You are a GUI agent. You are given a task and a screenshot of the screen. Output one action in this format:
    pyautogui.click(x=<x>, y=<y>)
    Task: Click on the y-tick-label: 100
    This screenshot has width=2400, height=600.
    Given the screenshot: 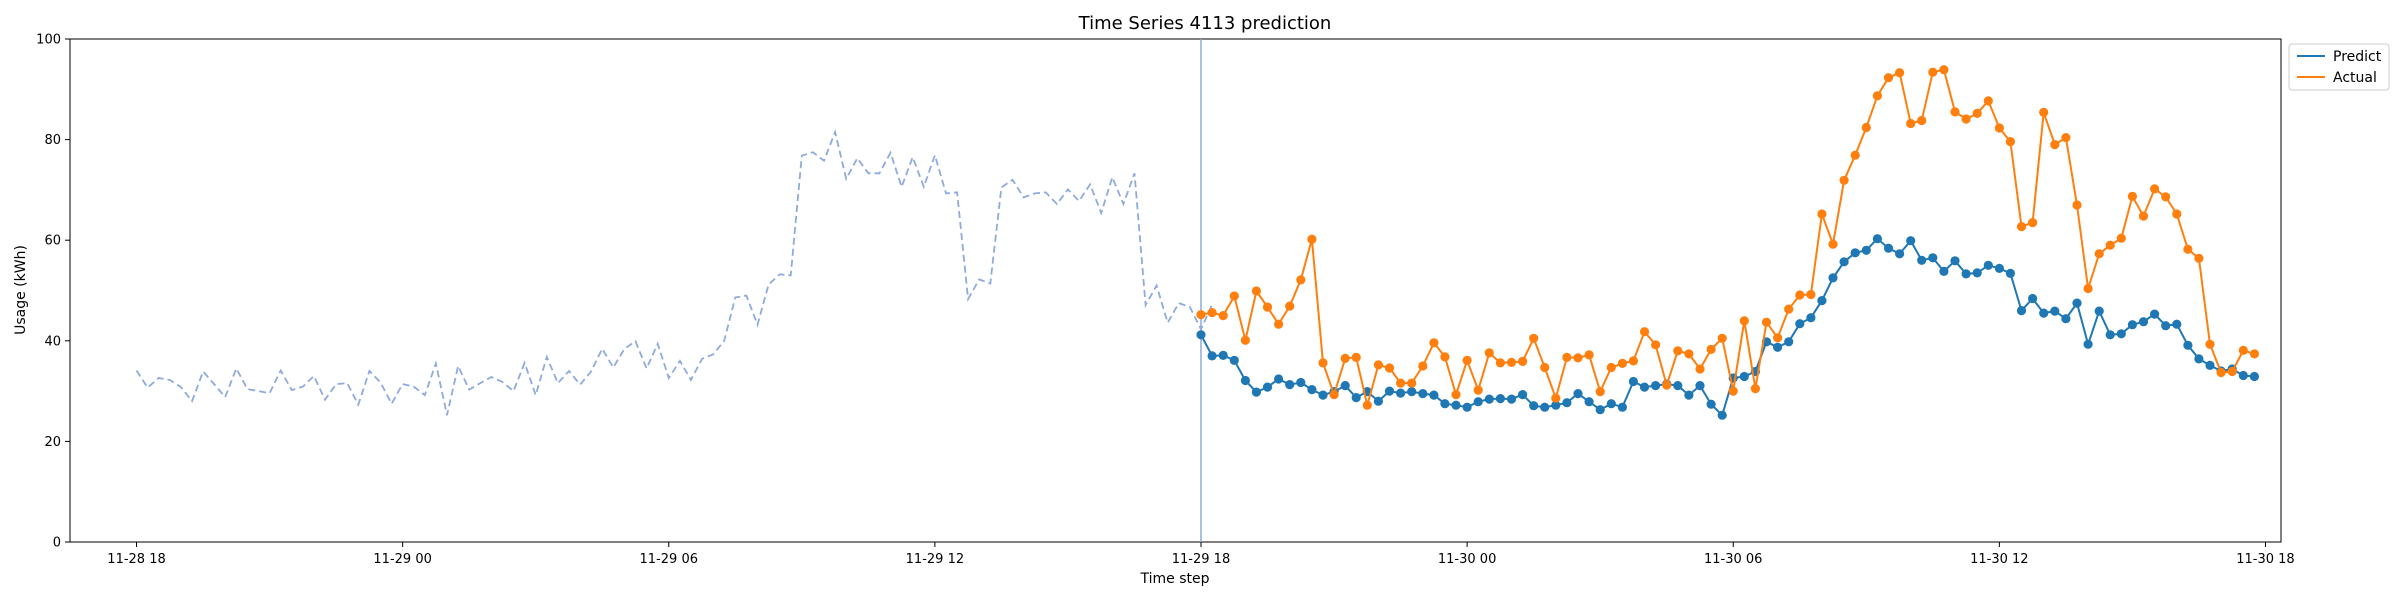 What is the action you would take?
    pyautogui.click(x=48, y=40)
    